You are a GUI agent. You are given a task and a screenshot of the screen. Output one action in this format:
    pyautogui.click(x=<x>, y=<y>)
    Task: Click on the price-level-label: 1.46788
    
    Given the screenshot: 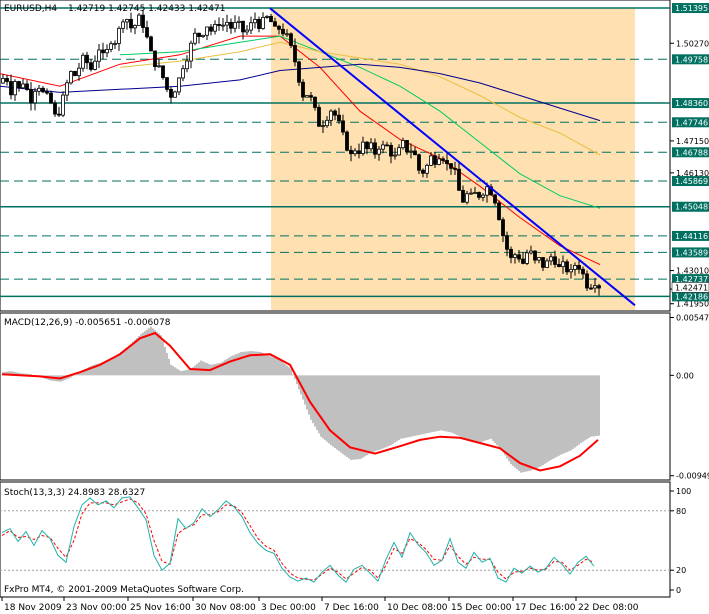 What is the action you would take?
    pyautogui.click(x=691, y=152)
    